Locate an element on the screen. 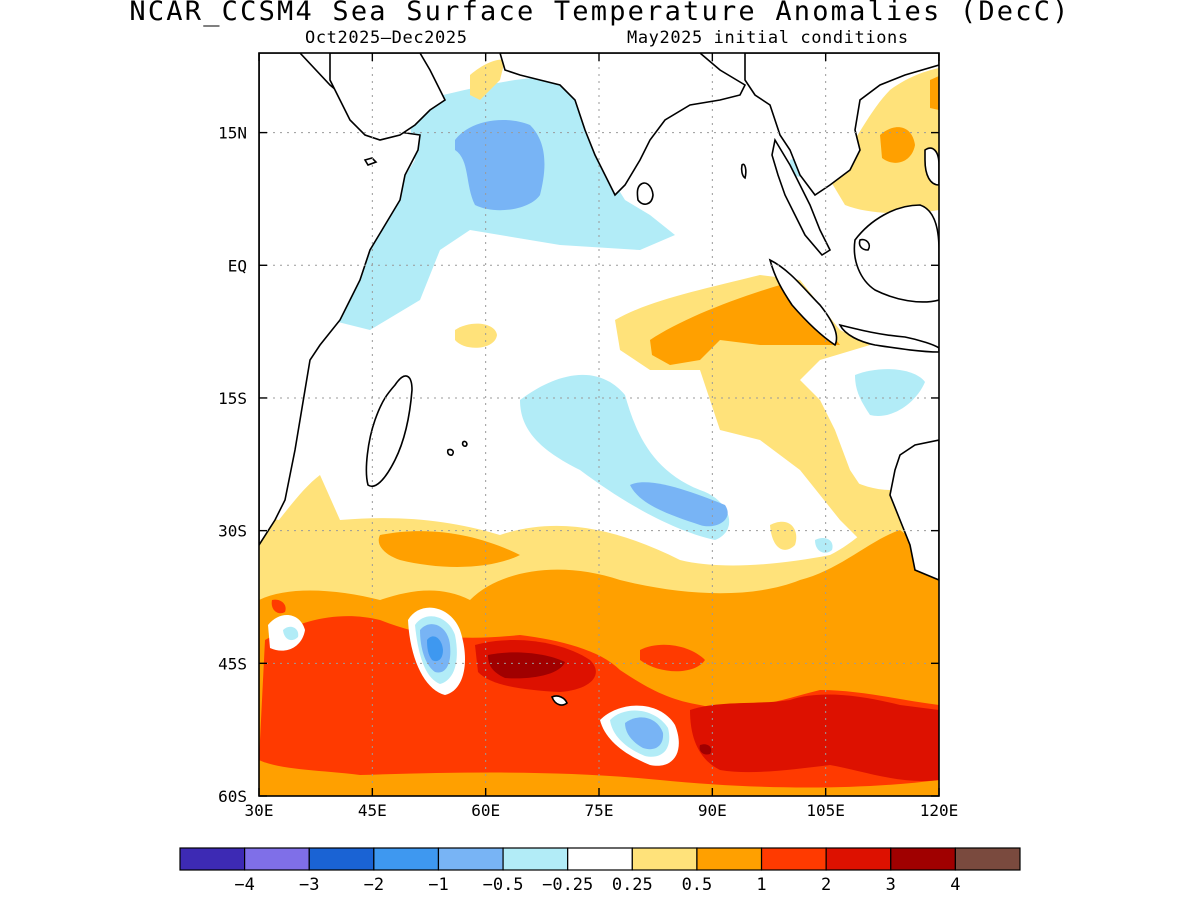 This screenshot has width=1200, height=900. field-red-north-patch is located at coordinates (672, 658).